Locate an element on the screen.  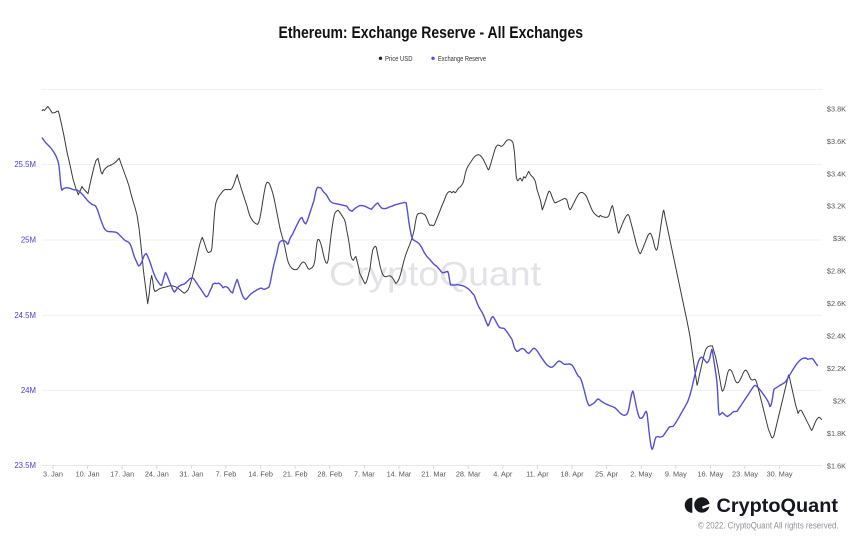
svg-text: 7. Feb is located at coordinates (226, 474).